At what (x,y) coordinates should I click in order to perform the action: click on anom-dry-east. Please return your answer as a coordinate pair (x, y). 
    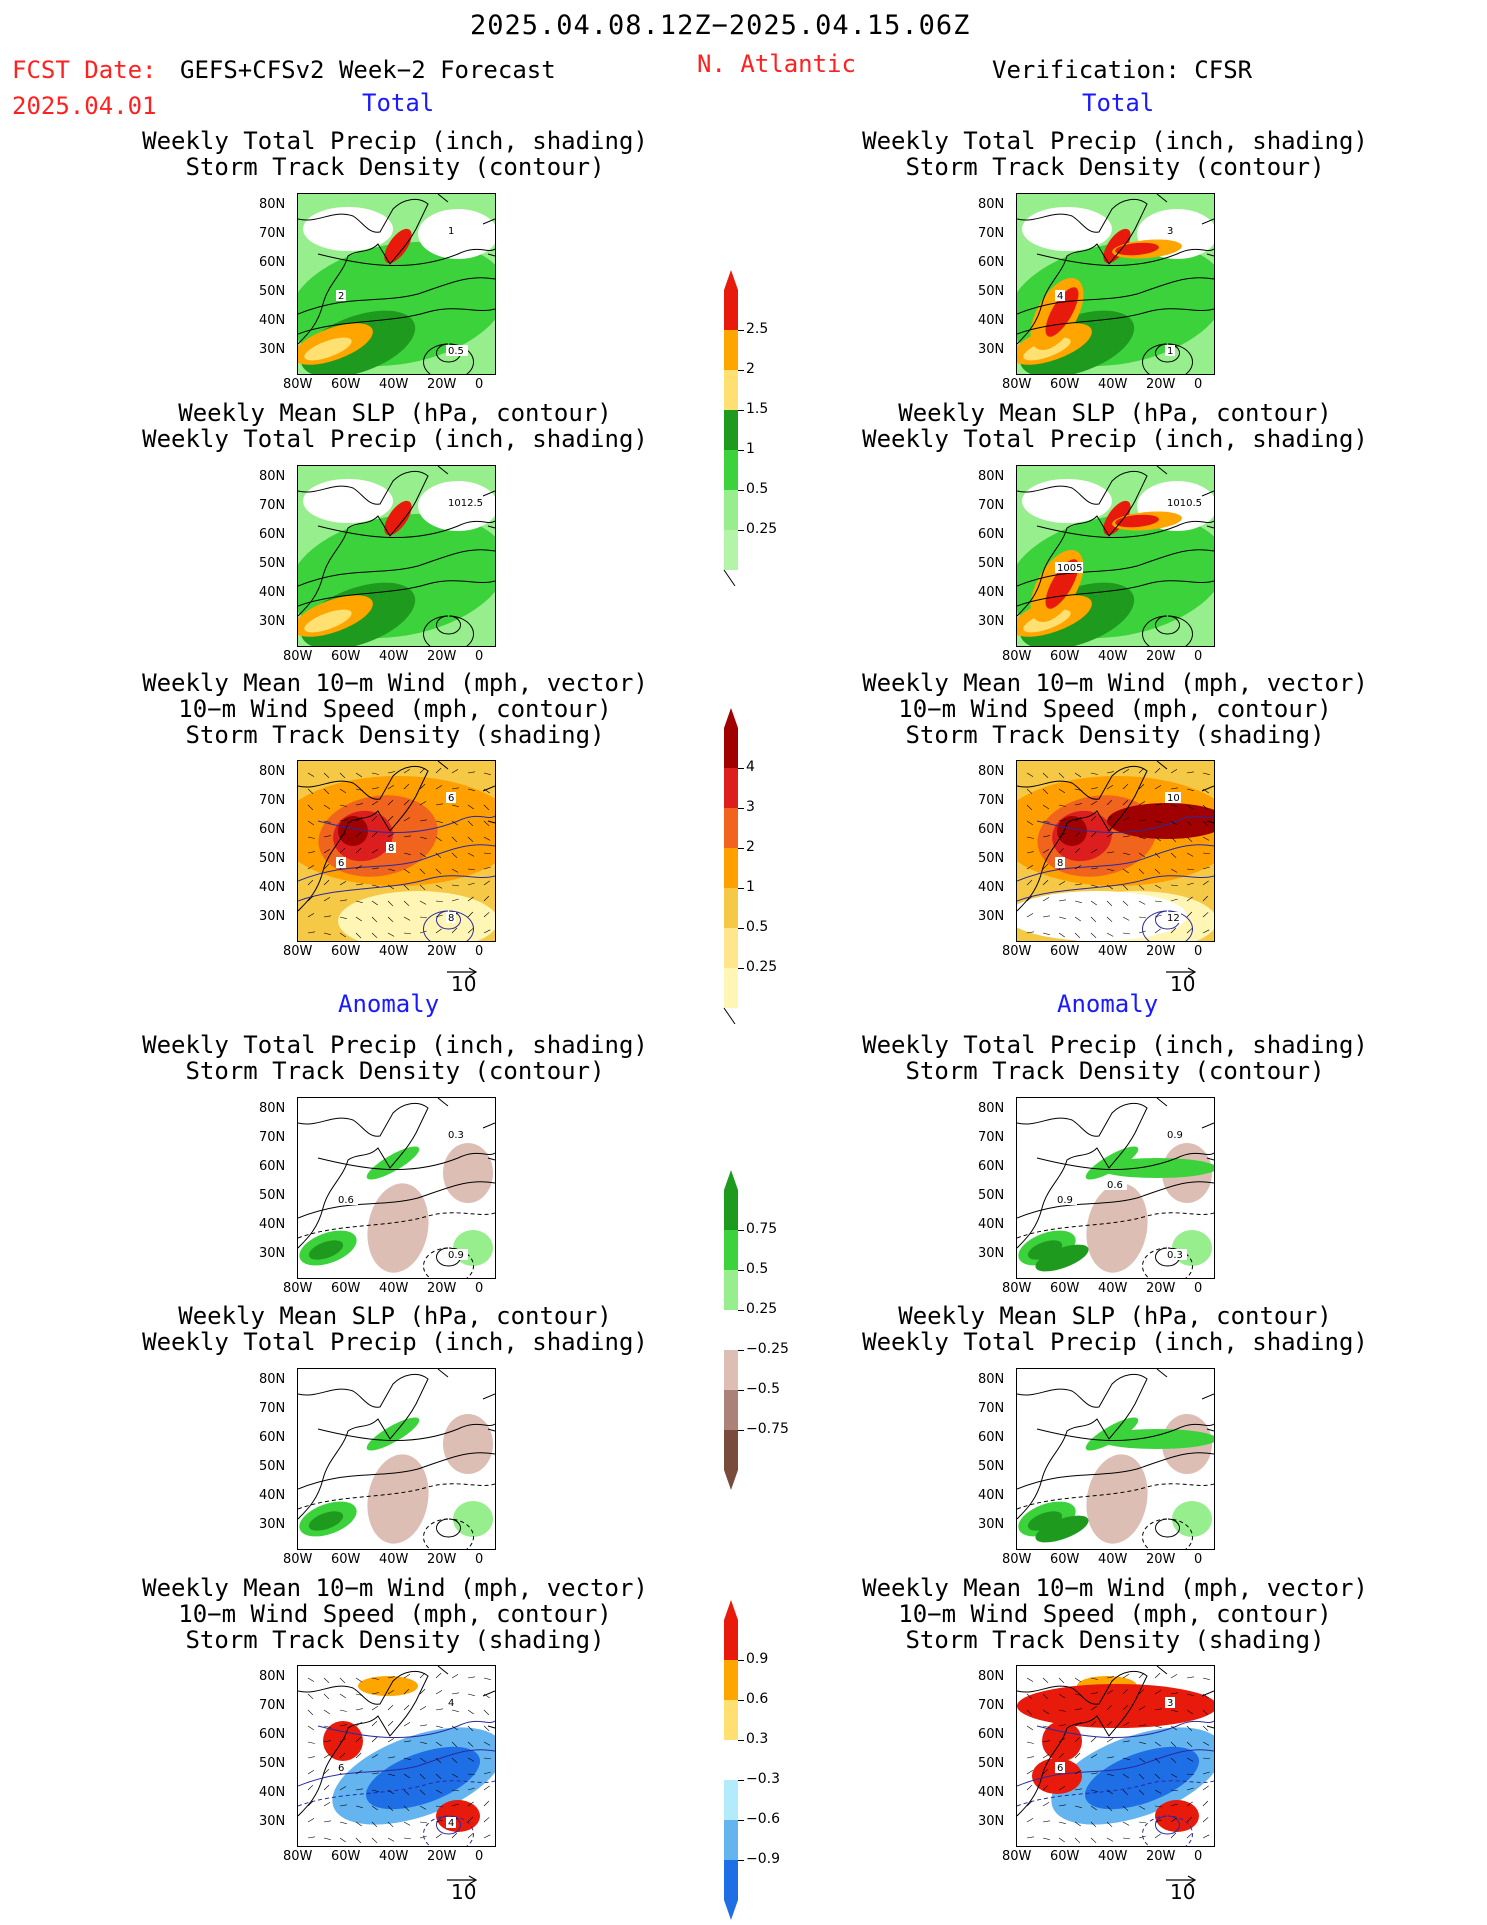
    Looking at the image, I should click on (468, 1173).